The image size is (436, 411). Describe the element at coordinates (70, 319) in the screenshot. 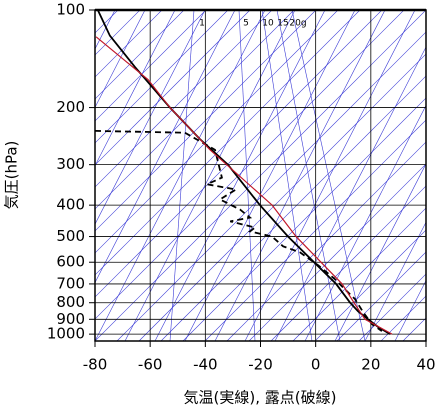

I see `y-tick-label: 900` at that location.